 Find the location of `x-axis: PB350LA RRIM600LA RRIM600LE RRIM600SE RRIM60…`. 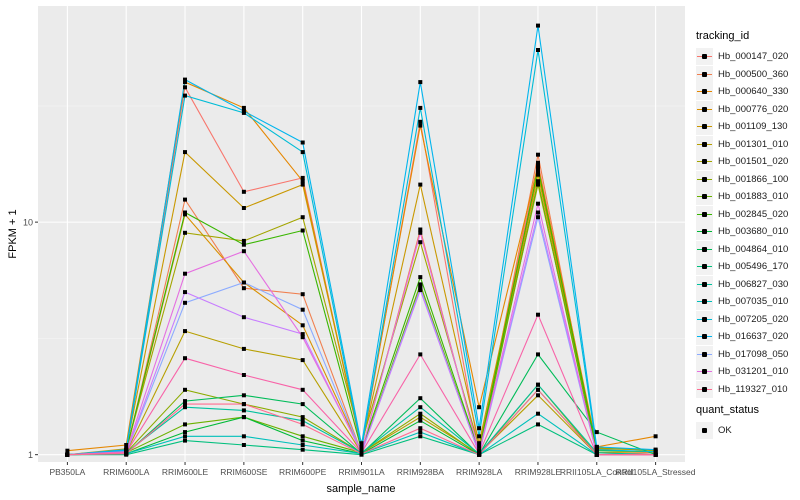

x-axis: PB350LA RRIM600LA RRIM600LE RRIM600SE RRIM60… is located at coordinates (372, 469).